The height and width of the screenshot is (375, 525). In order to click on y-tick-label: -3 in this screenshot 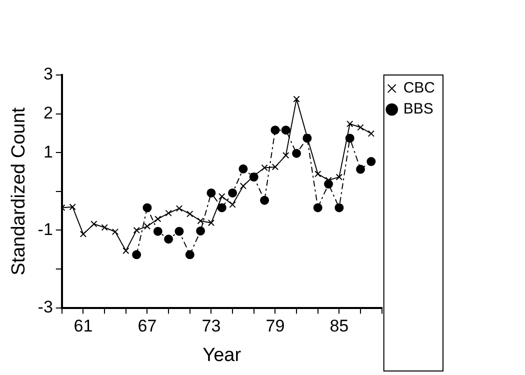, I will do `click(45, 306)`.